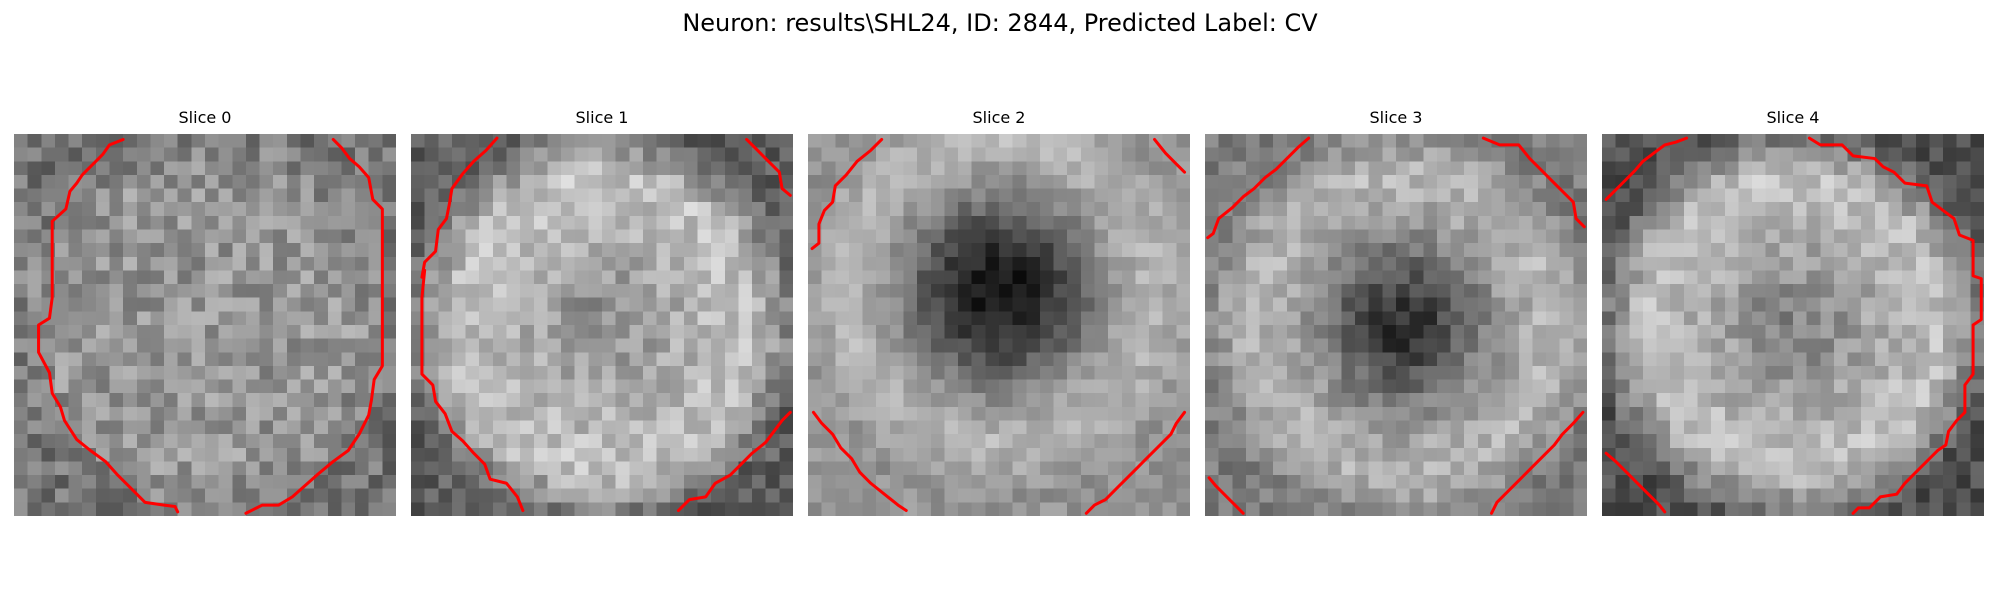 The height and width of the screenshot is (600, 2000). I want to click on slice-title: Slice 2, so click(999, 117).